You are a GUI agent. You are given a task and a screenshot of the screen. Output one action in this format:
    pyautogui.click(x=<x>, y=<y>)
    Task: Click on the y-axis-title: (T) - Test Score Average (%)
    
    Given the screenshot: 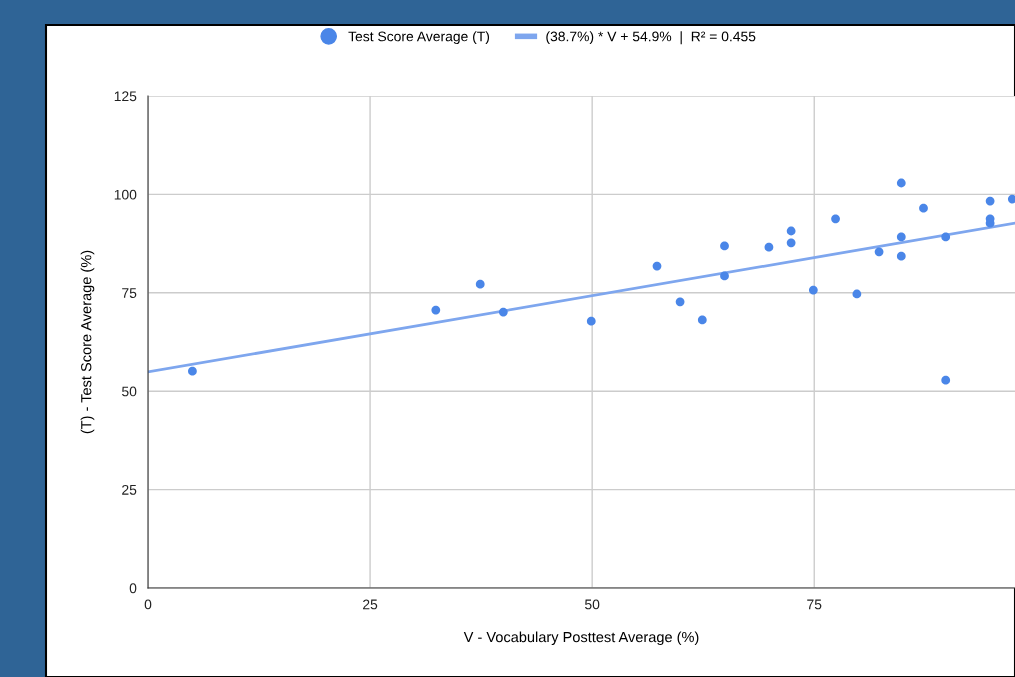 What is the action you would take?
    pyautogui.click(x=87, y=342)
    